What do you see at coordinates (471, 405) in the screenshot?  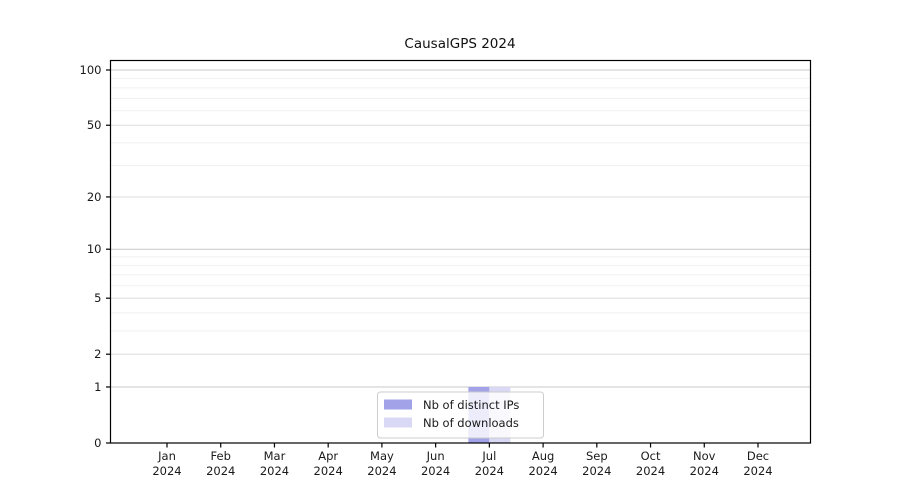 I see `legend-label: Nb of distinct IPs` at bounding box center [471, 405].